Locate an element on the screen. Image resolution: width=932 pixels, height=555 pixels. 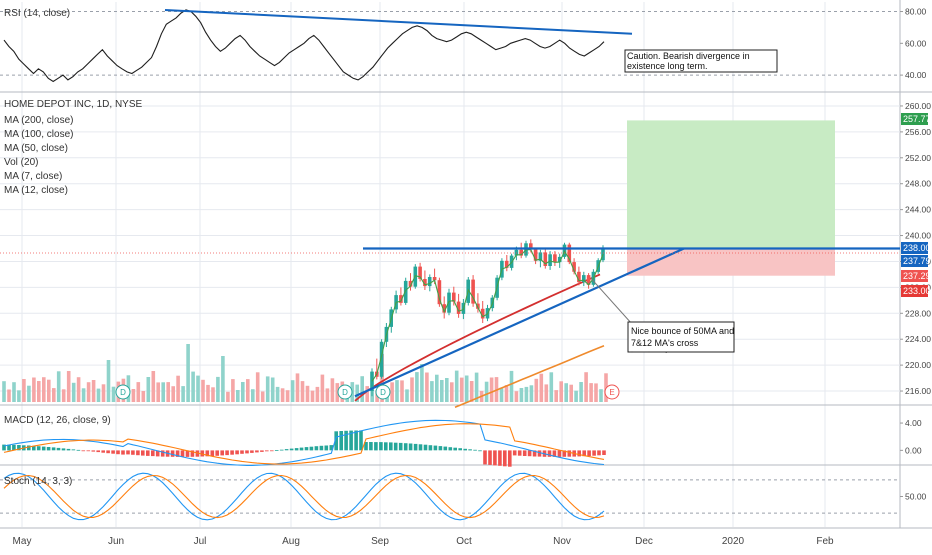
x-tick-label: Oct is located at coordinates (464, 541).